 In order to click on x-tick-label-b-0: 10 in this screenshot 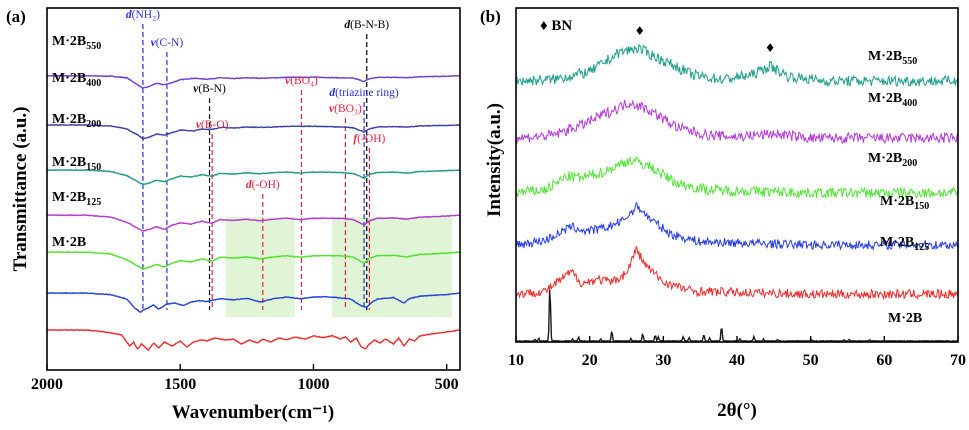, I will do `click(516, 360)`.